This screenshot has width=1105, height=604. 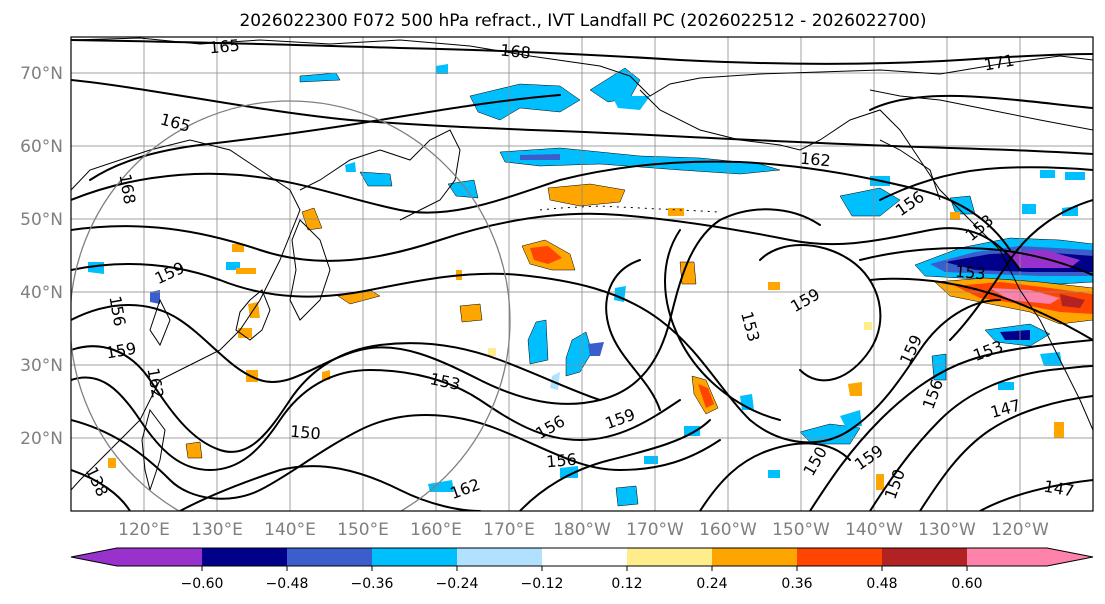 I want to click on colorbar-ticks, so click(x=584, y=568).